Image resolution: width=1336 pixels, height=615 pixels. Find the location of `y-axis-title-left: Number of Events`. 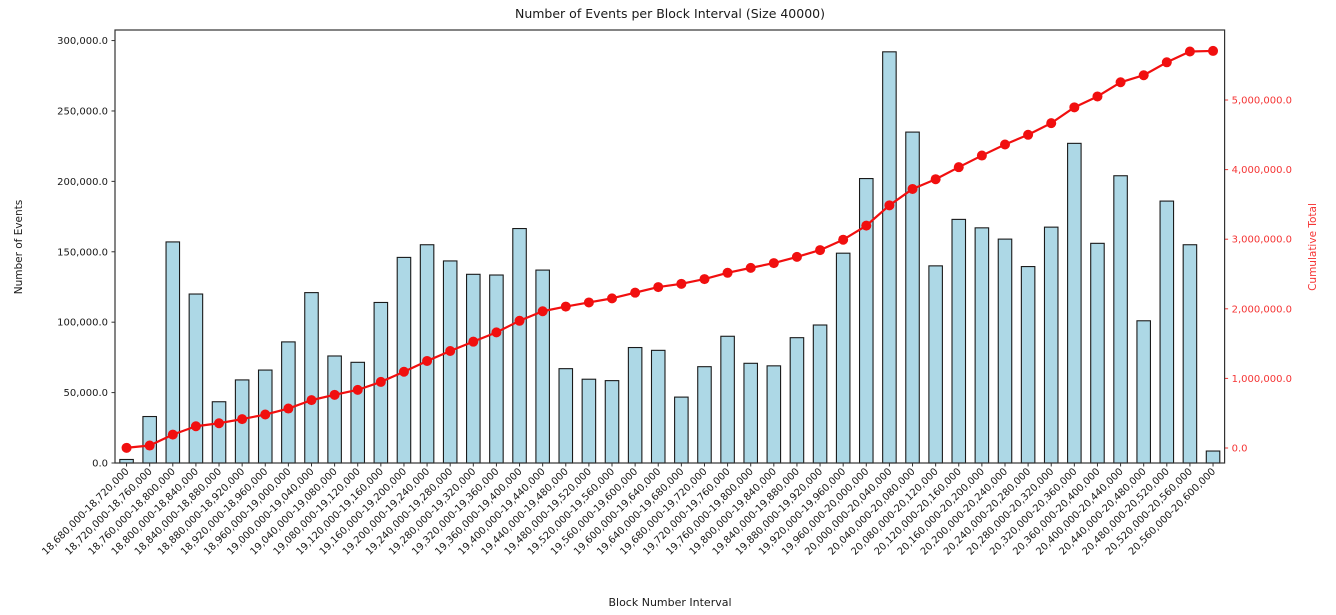

y-axis-title-left: Number of Events is located at coordinates (19, 247).